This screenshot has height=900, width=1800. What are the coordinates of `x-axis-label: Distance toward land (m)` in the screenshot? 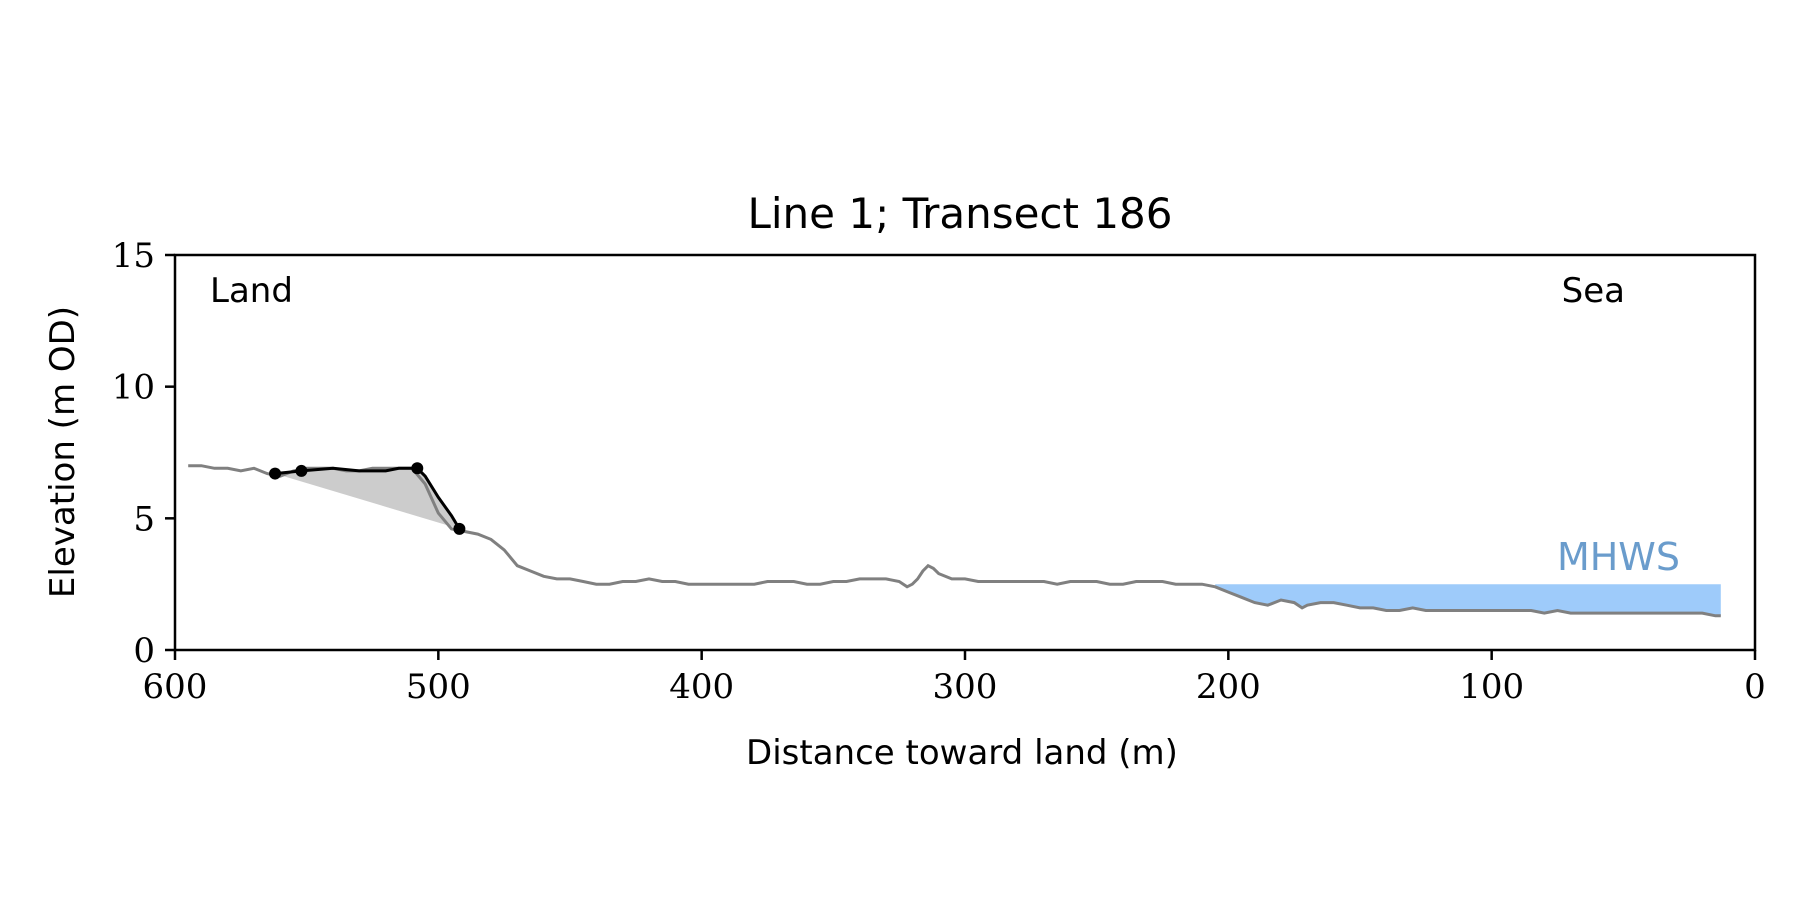 It's located at (962, 753).